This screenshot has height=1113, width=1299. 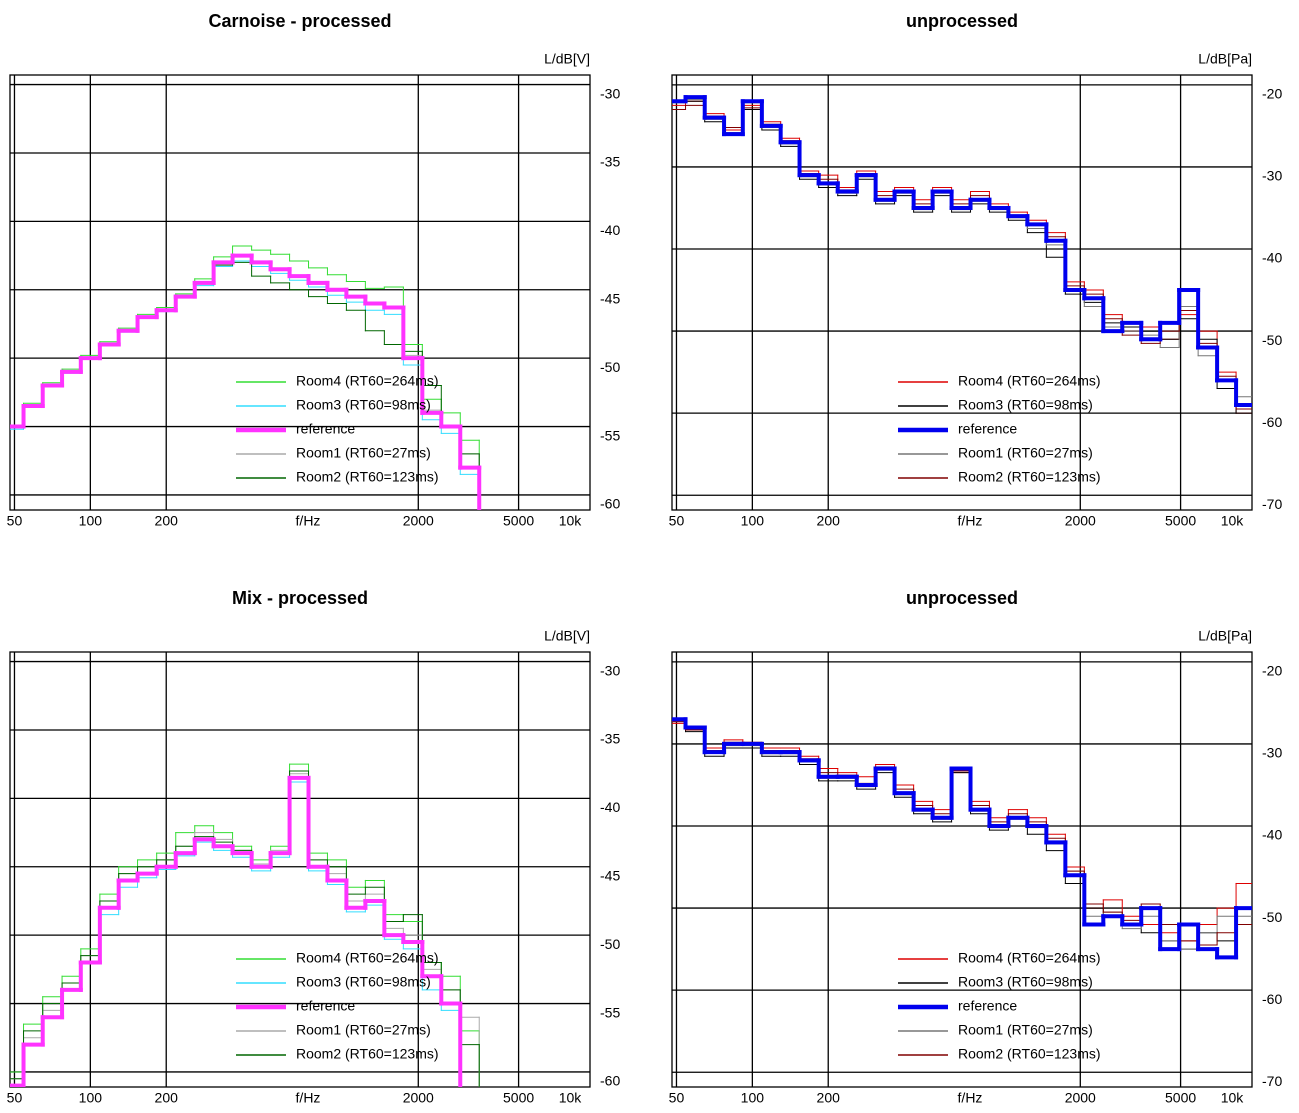 I want to click on chart-title: unprocessed, so click(x=962, y=21).